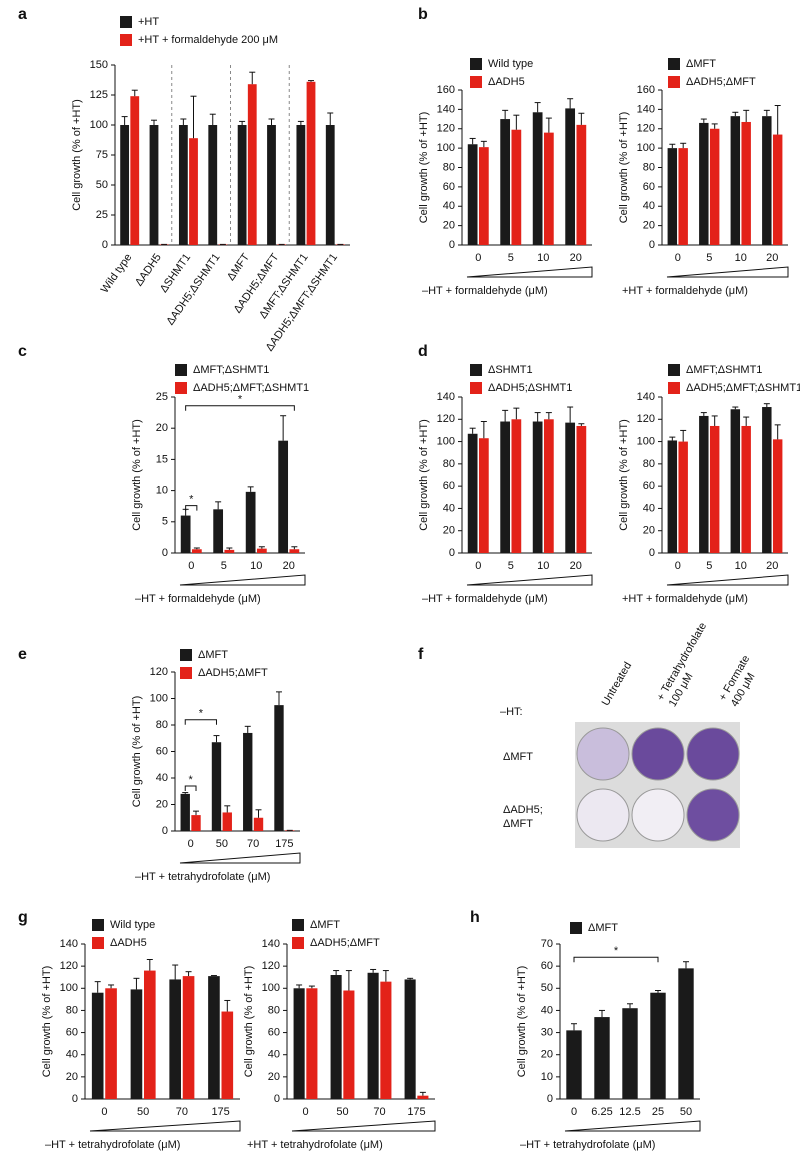 This screenshot has width=800, height=1173. Describe the element at coordinates (629, 1112) in the screenshot. I see `x-tick-label: 12.5` at that location.